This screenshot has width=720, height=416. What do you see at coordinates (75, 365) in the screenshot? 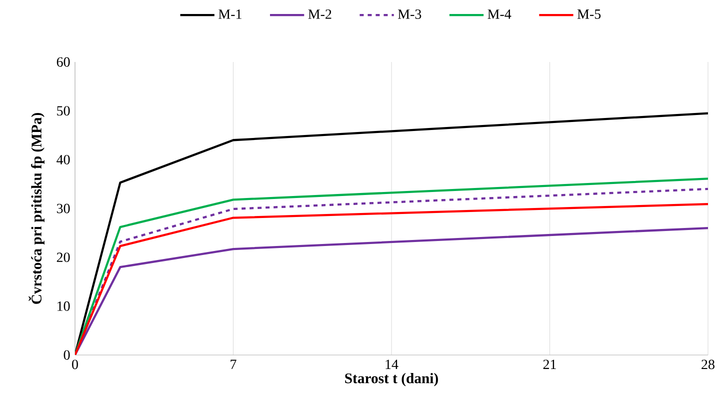
I see `x-tick-label: 0` at bounding box center [75, 365].